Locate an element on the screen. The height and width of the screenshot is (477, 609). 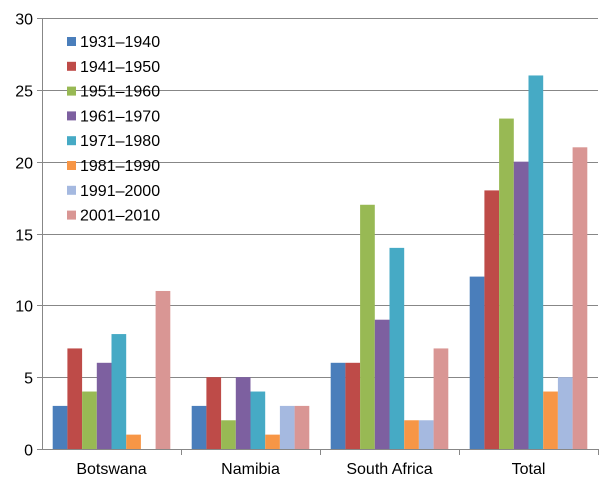
x-tick-label: South Africa is located at coordinates (389, 469).